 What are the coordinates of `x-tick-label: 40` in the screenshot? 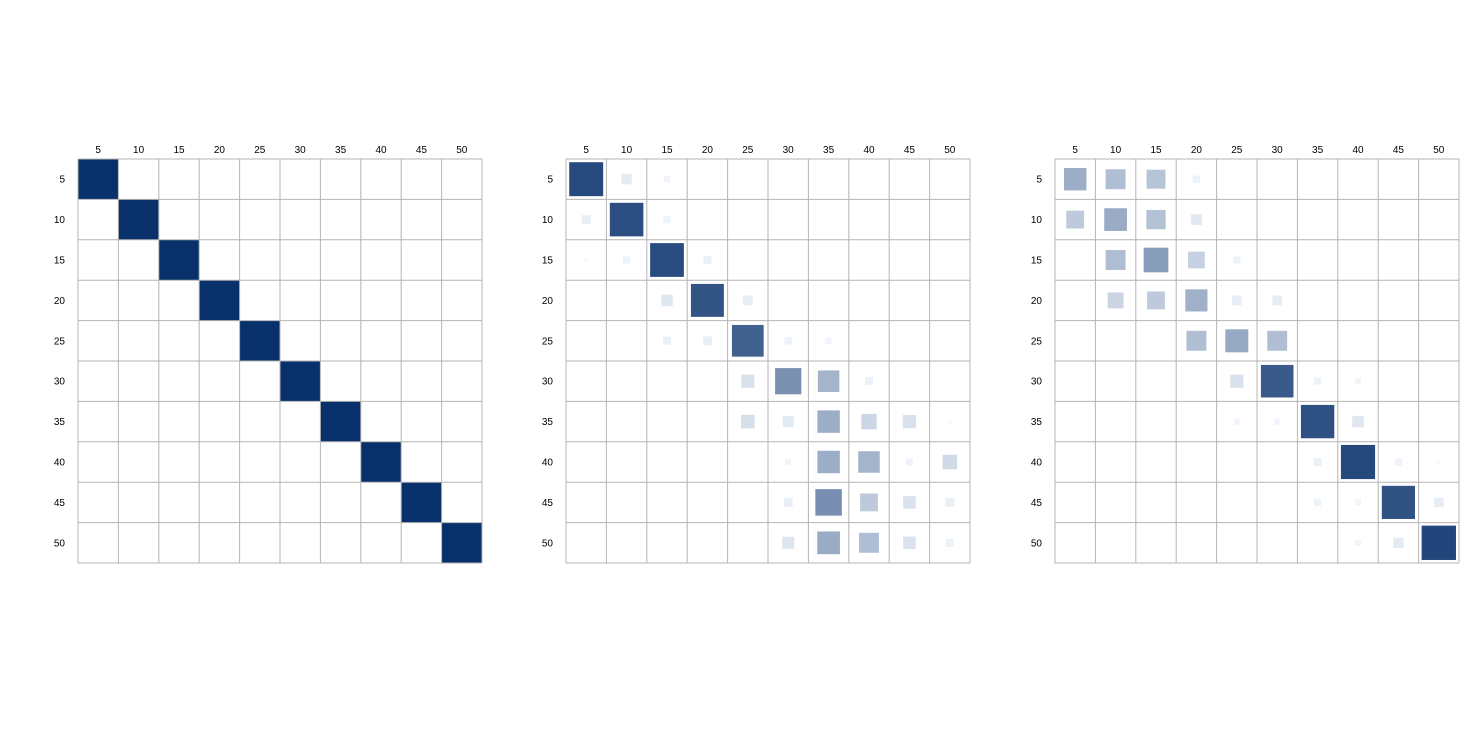 It's located at (869, 150).